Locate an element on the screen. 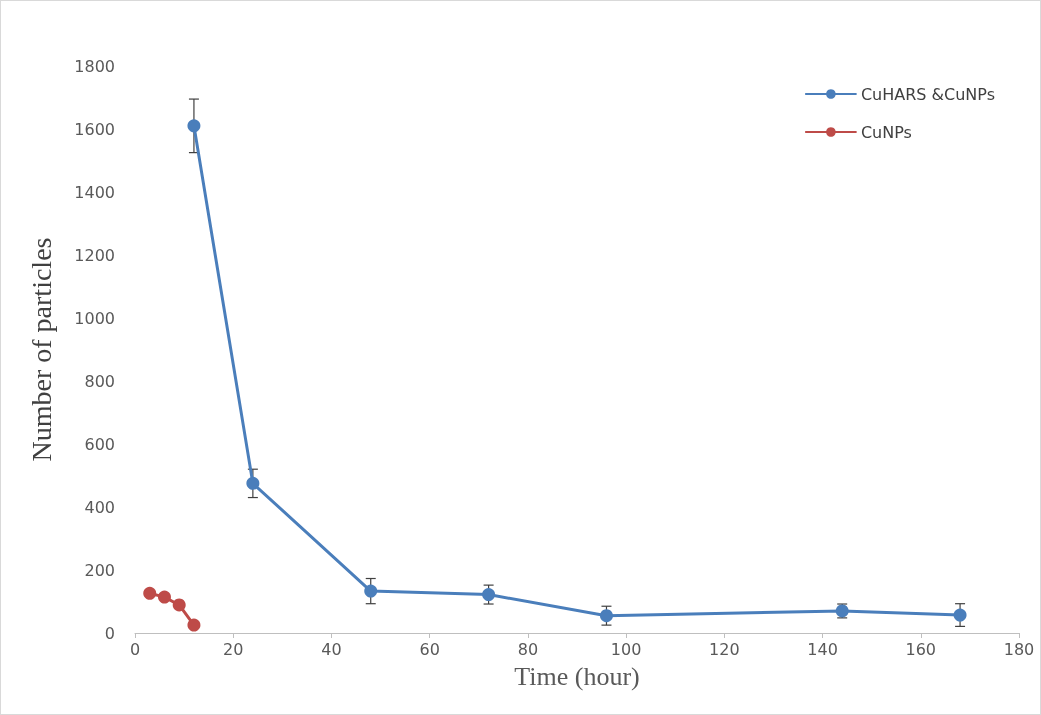 This screenshot has width=1041, height=715. x-tick-label: 180 is located at coordinates (1019, 649).